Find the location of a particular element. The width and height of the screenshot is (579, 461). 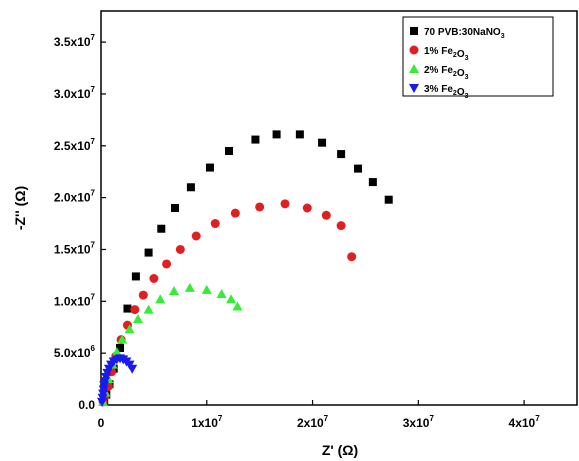

x-tick-label: 0 is located at coordinates (101, 423).